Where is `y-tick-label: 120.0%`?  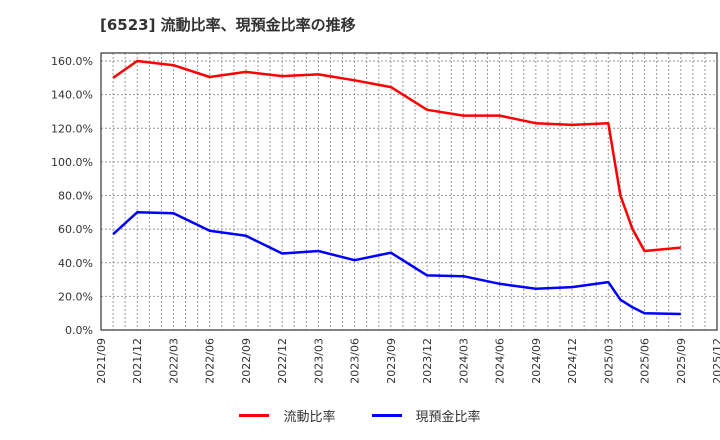
y-tick-label: 120.0% is located at coordinates (72, 128).